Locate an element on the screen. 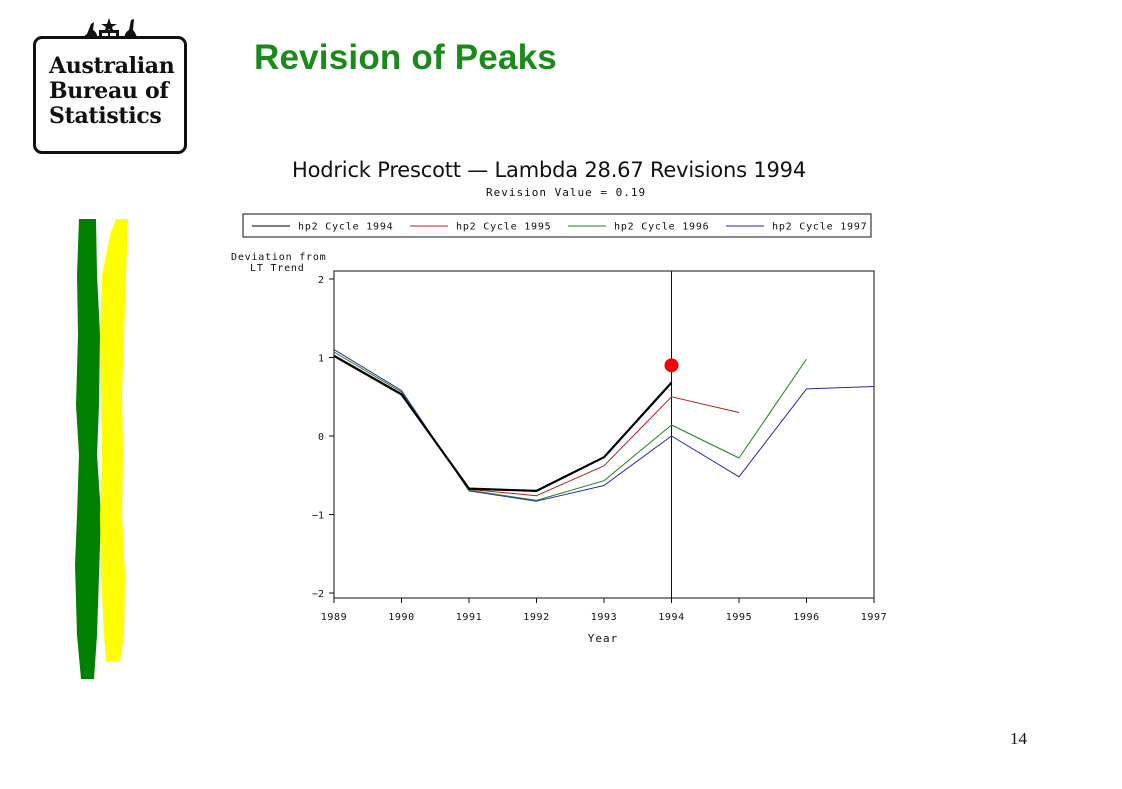 This screenshot has width=1122, height=789. logo-frame: Australian Bureau of Statistics is located at coordinates (110, 95).